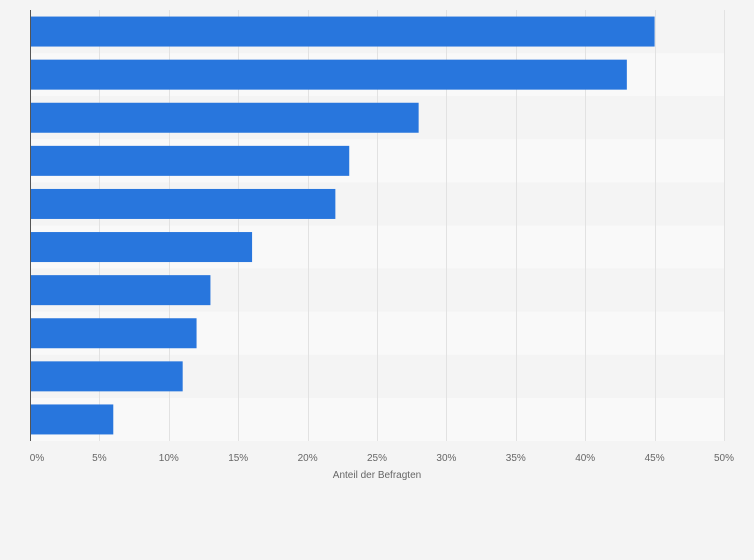 The height and width of the screenshot is (560, 754). Describe the element at coordinates (37, 458) in the screenshot. I see `x-tick-label: 0%` at that location.